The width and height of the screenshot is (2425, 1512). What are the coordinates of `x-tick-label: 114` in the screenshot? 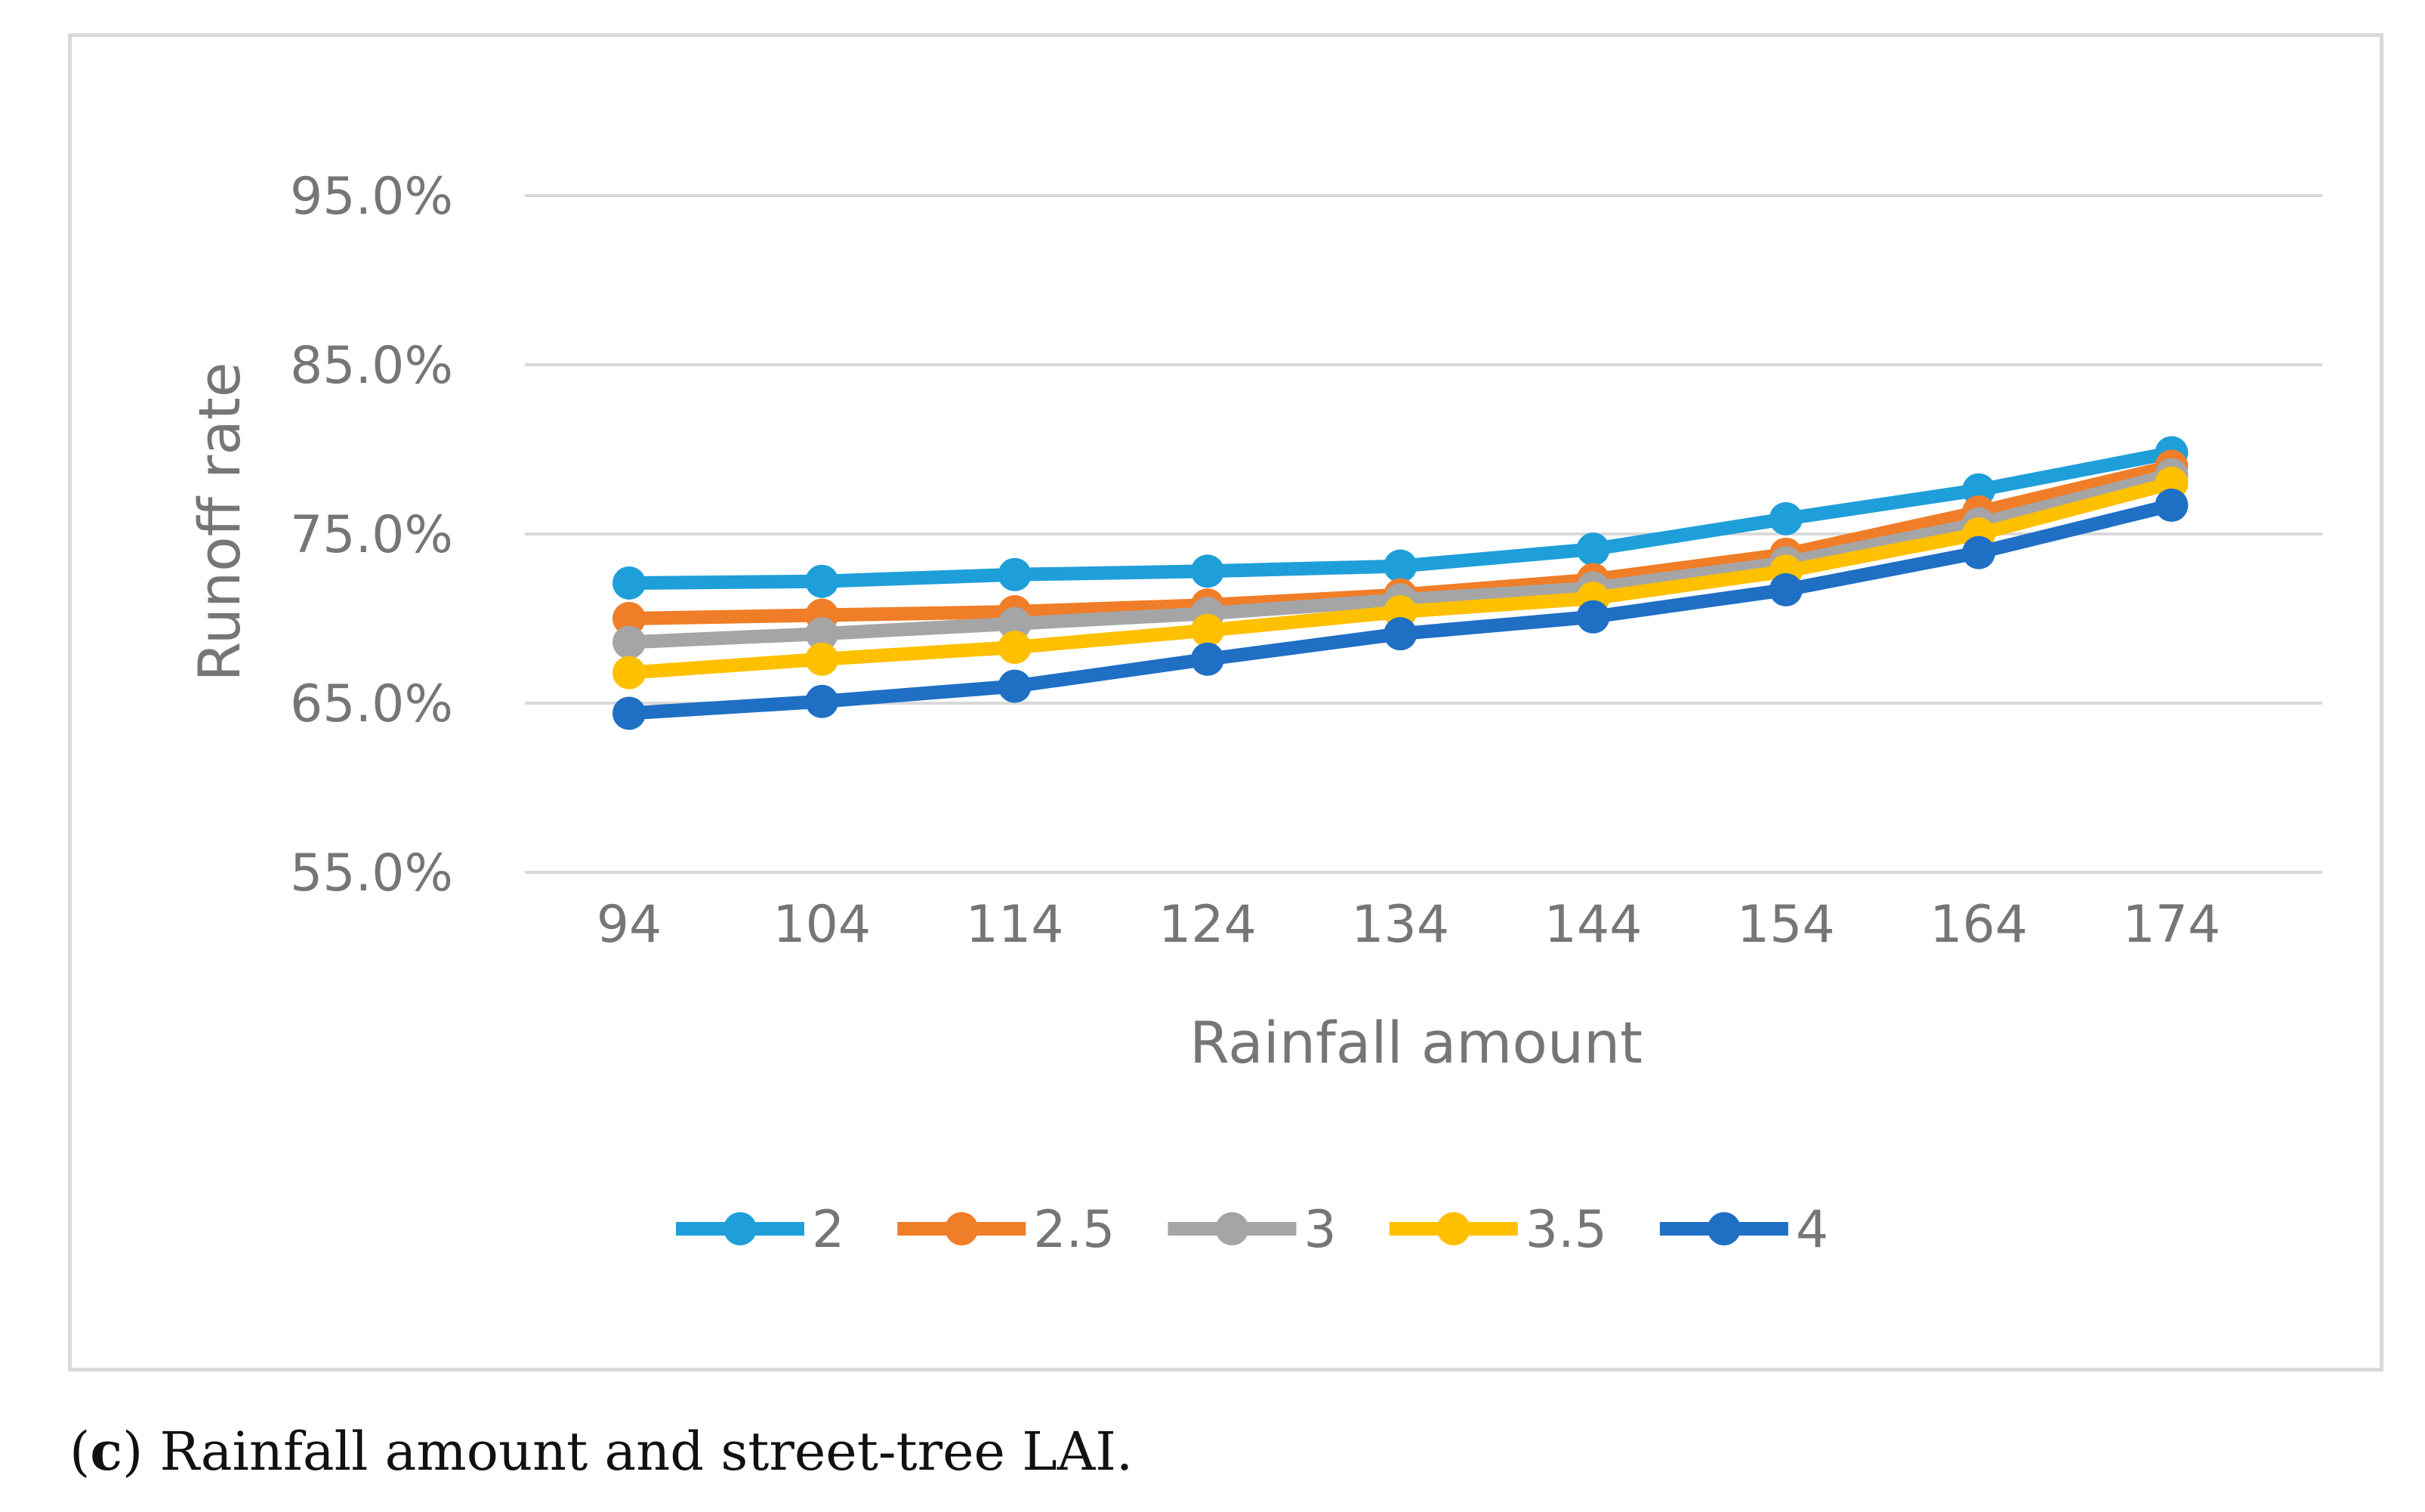 It's located at (1015, 925).